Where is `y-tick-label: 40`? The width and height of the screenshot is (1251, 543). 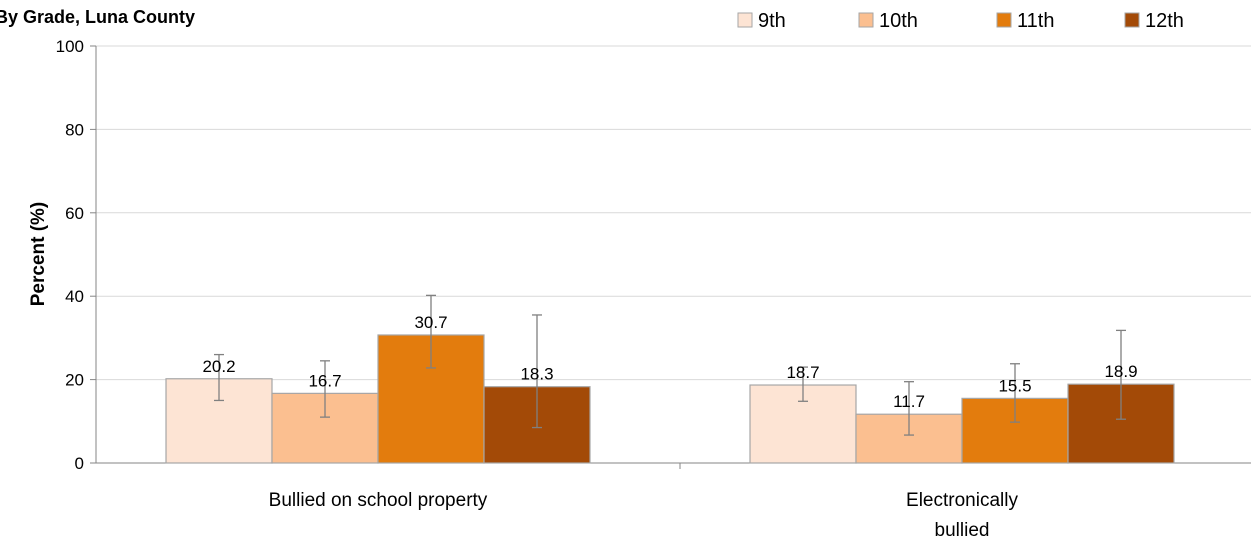 y-tick-label: 40 is located at coordinates (74, 296).